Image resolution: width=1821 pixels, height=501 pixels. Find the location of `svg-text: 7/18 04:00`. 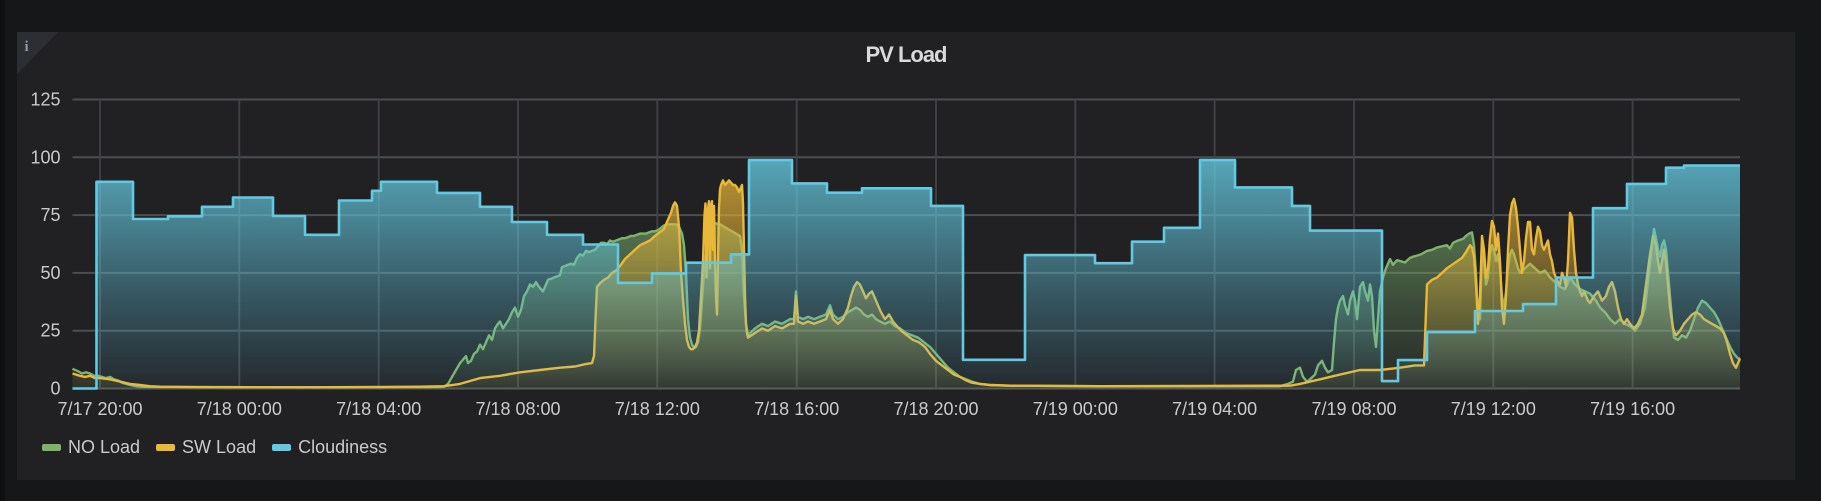

svg-text: 7/18 04:00 is located at coordinates (378, 409).